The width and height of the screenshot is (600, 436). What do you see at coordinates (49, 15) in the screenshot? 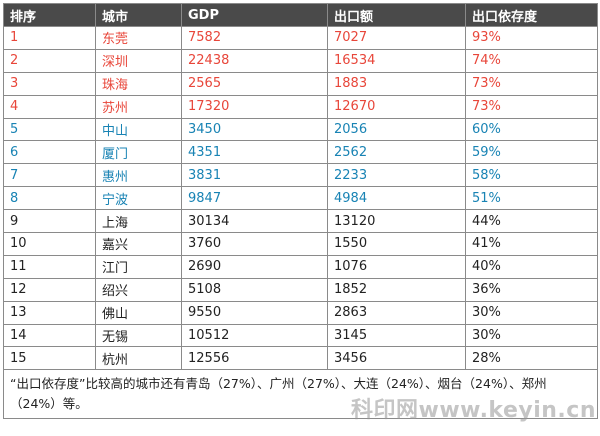
I see `header-rank: 排序` at bounding box center [49, 15].